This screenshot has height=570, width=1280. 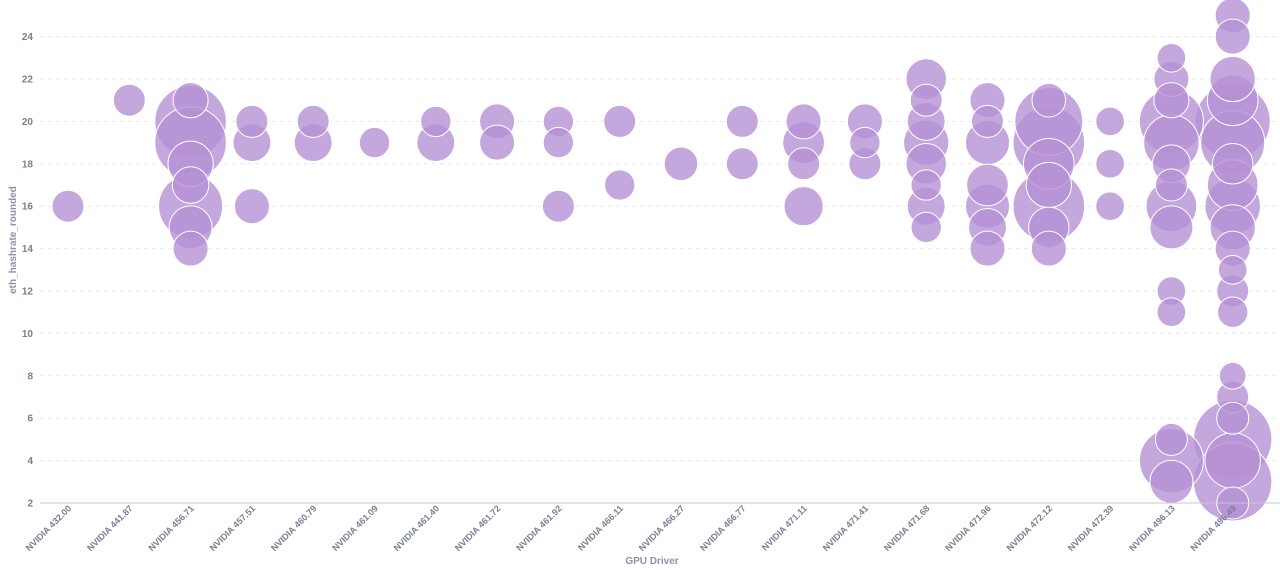 I want to click on x-tick-label: NVIDIA 441.87, so click(x=110, y=528).